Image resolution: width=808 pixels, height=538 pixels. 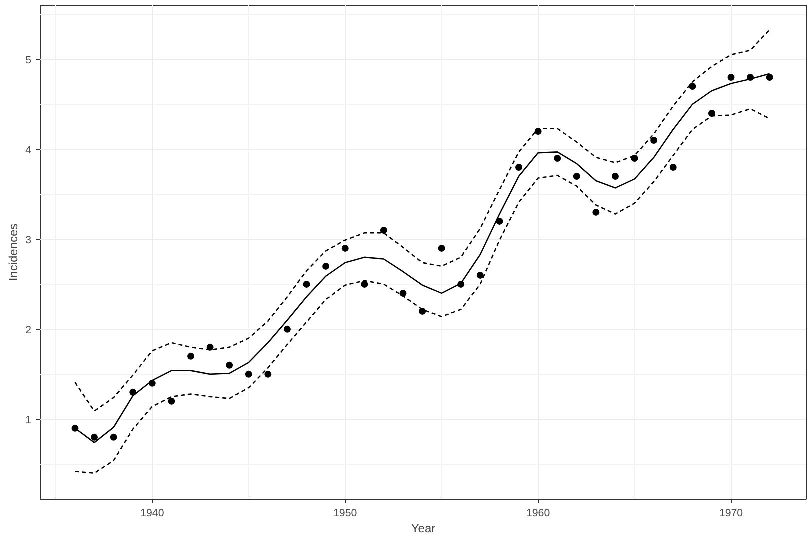 What do you see at coordinates (152, 514) in the screenshot?
I see `x-tick-label: 1940` at bounding box center [152, 514].